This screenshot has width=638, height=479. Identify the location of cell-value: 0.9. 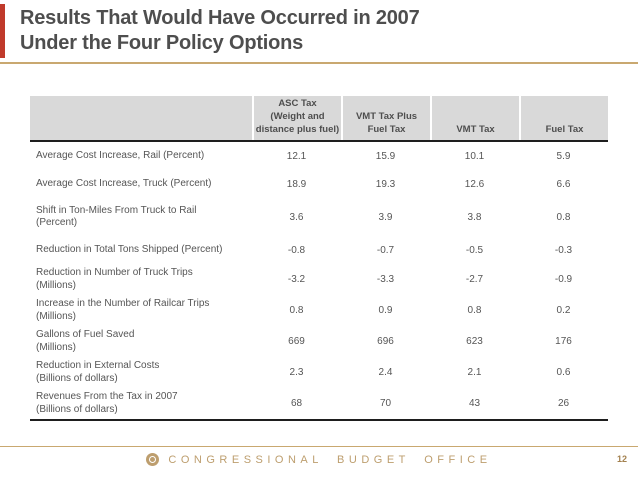
(385, 310).